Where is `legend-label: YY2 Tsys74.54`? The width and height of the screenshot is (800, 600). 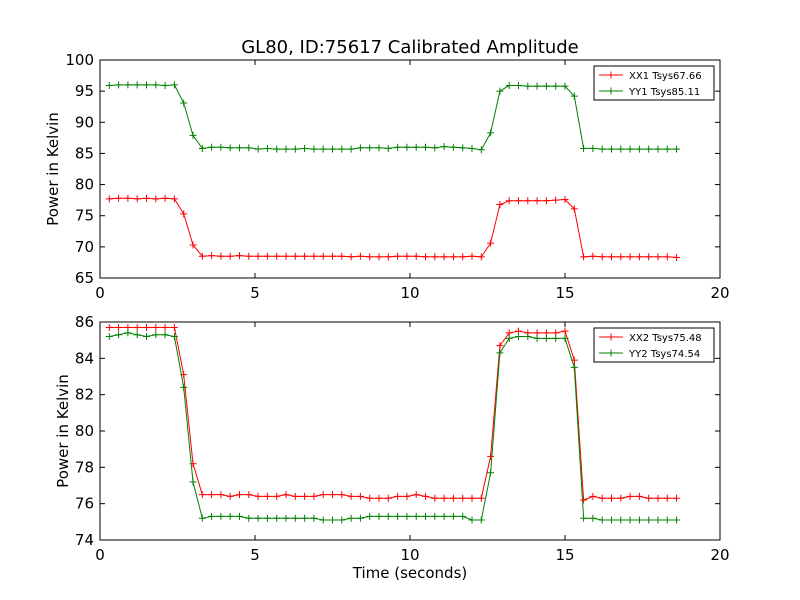 legend-label: YY2 Tsys74.54 is located at coordinates (664, 354).